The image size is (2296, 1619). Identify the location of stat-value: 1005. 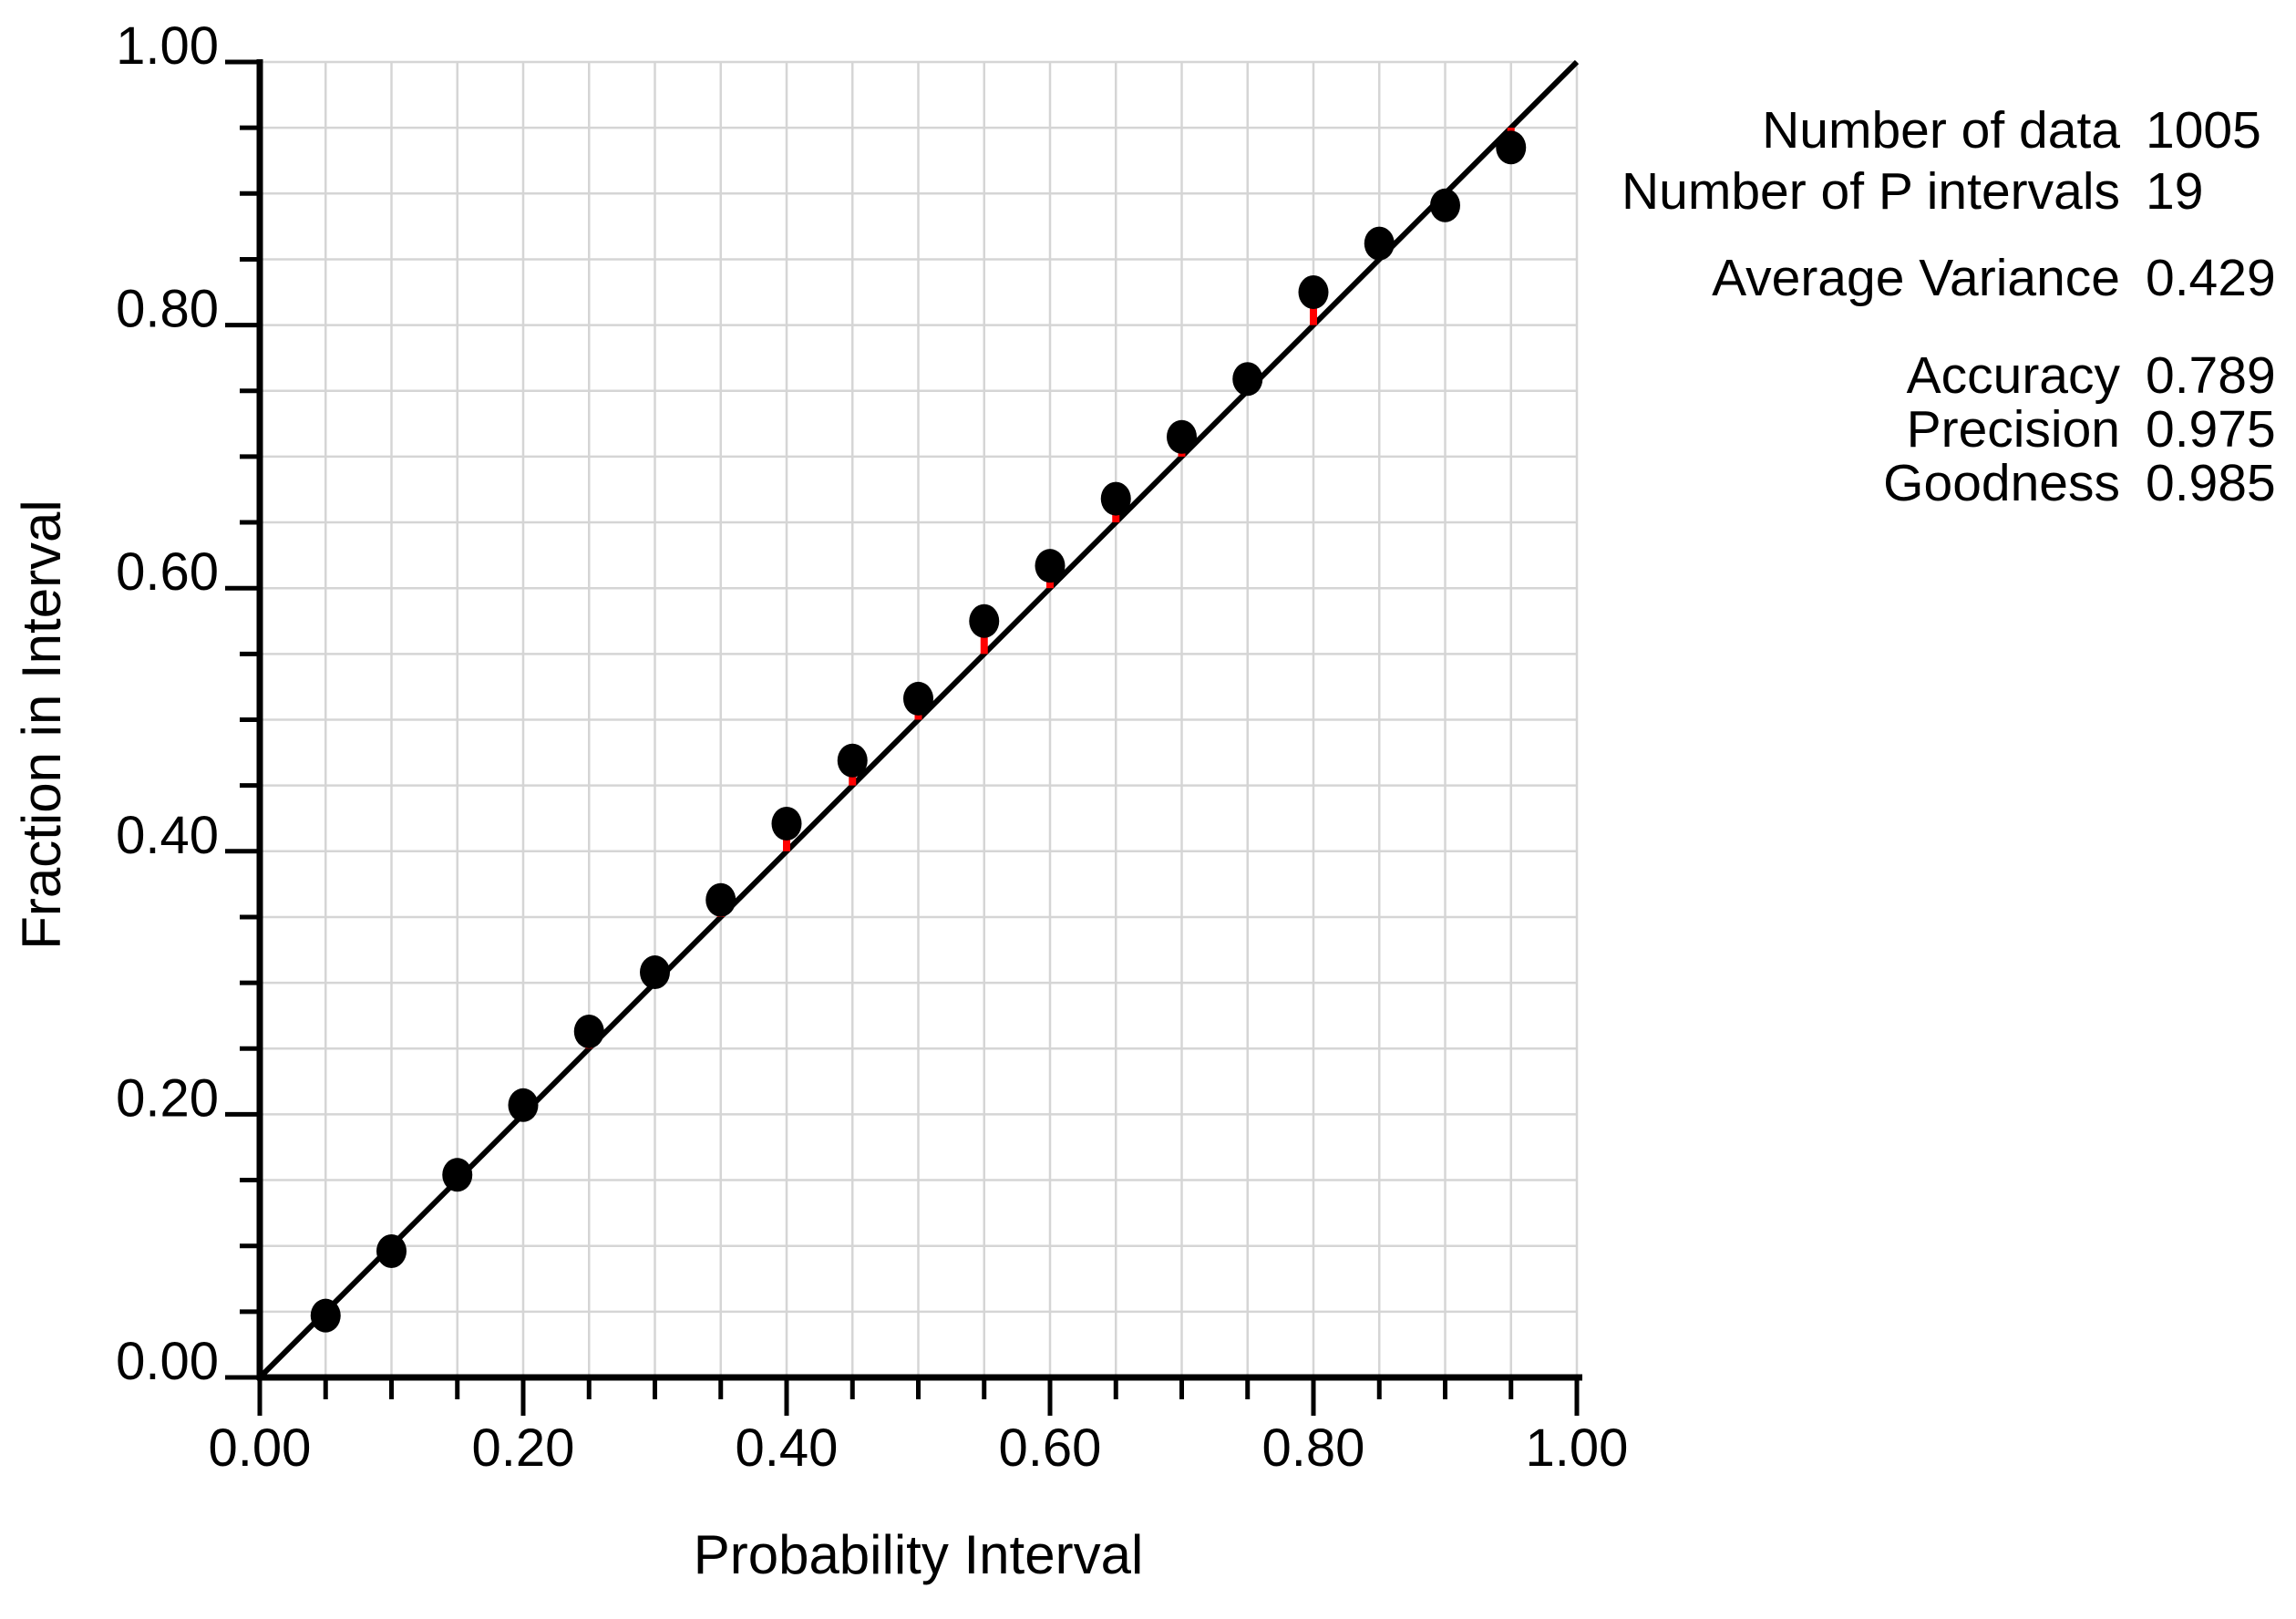
(2203, 130).